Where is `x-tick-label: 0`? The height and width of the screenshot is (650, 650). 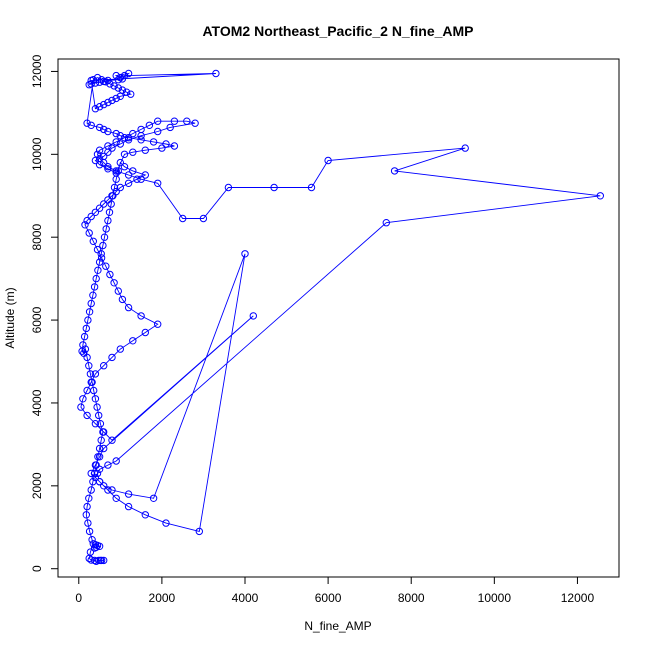
x-tick-label: 0 is located at coordinates (78, 598).